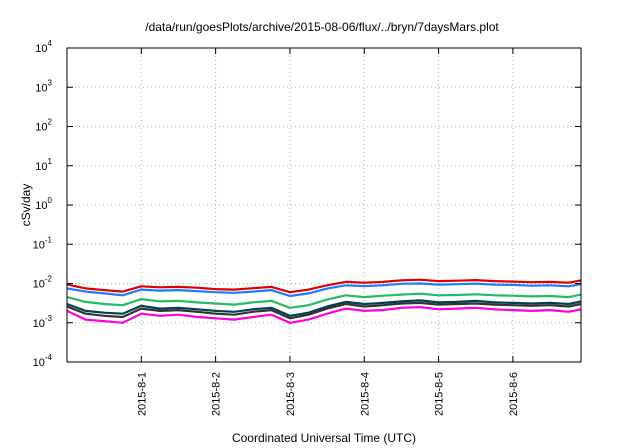 This screenshot has width=640, height=448. Describe the element at coordinates (26, 205) in the screenshot. I see `y-axis-label: cSv/day` at that location.